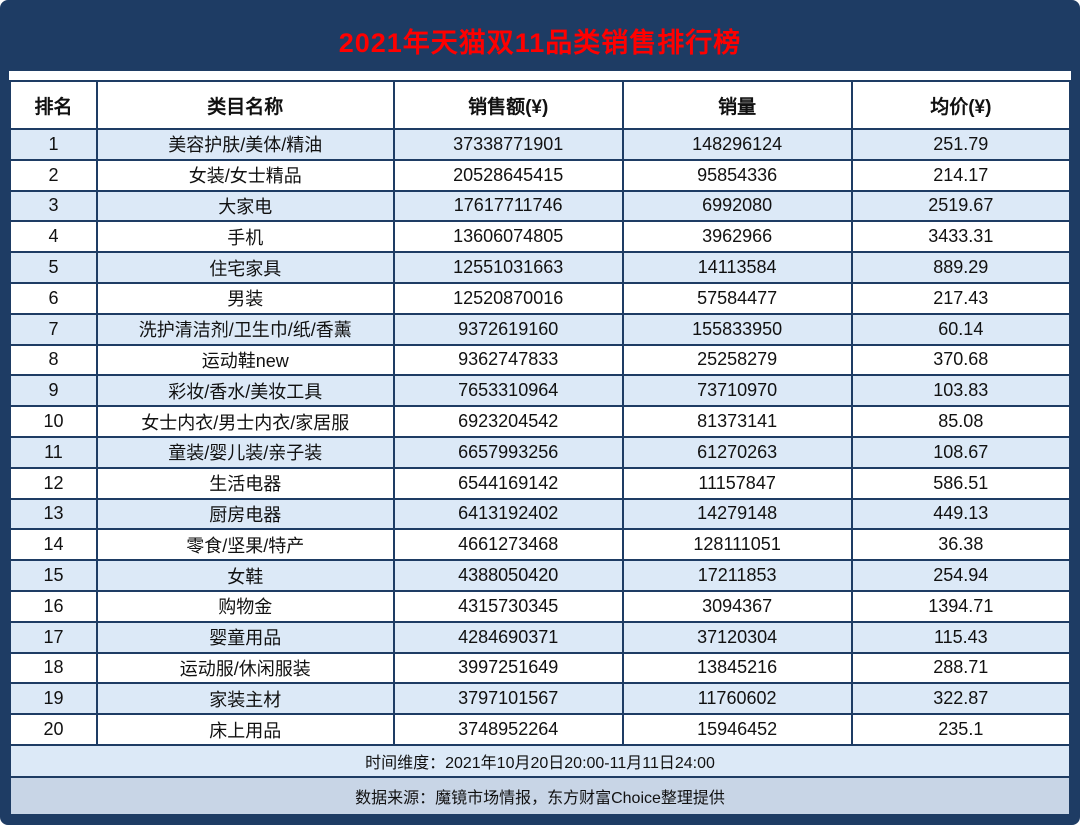  What do you see at coordinates (53, 421) in the screenshot?
I see `rank-cell: 10` at bounding box center [53, 421].